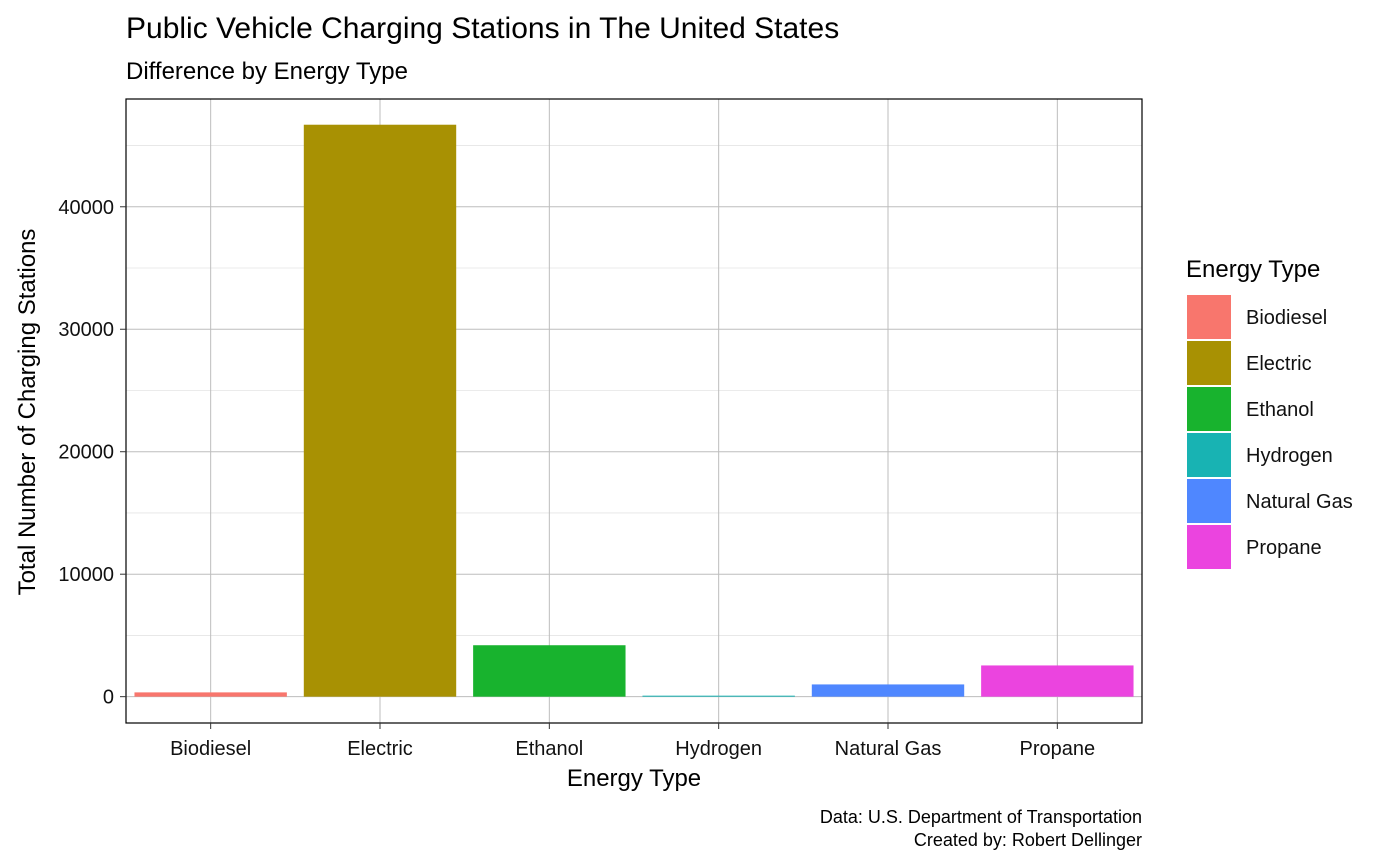  What do you see at coordinates (1284, 548) in the screenshot?
I see `legend-label: Propane` at bounding box center [1284, 548].